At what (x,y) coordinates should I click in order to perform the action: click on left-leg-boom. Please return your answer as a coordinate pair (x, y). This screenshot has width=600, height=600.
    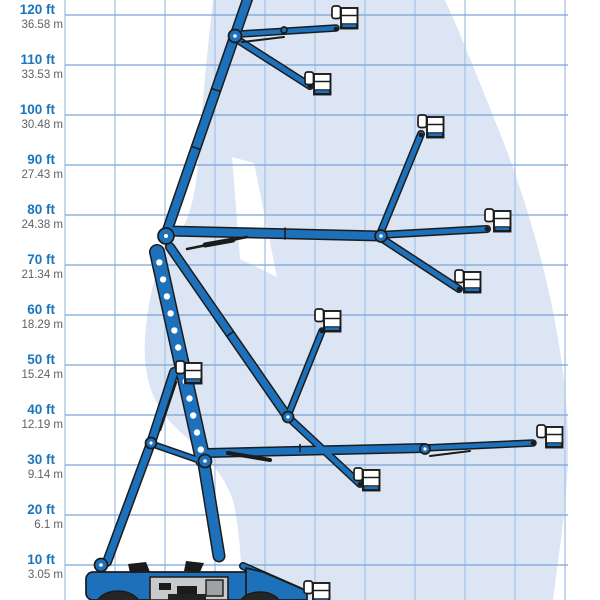
    Looking at the image, I should click on (140, 467).